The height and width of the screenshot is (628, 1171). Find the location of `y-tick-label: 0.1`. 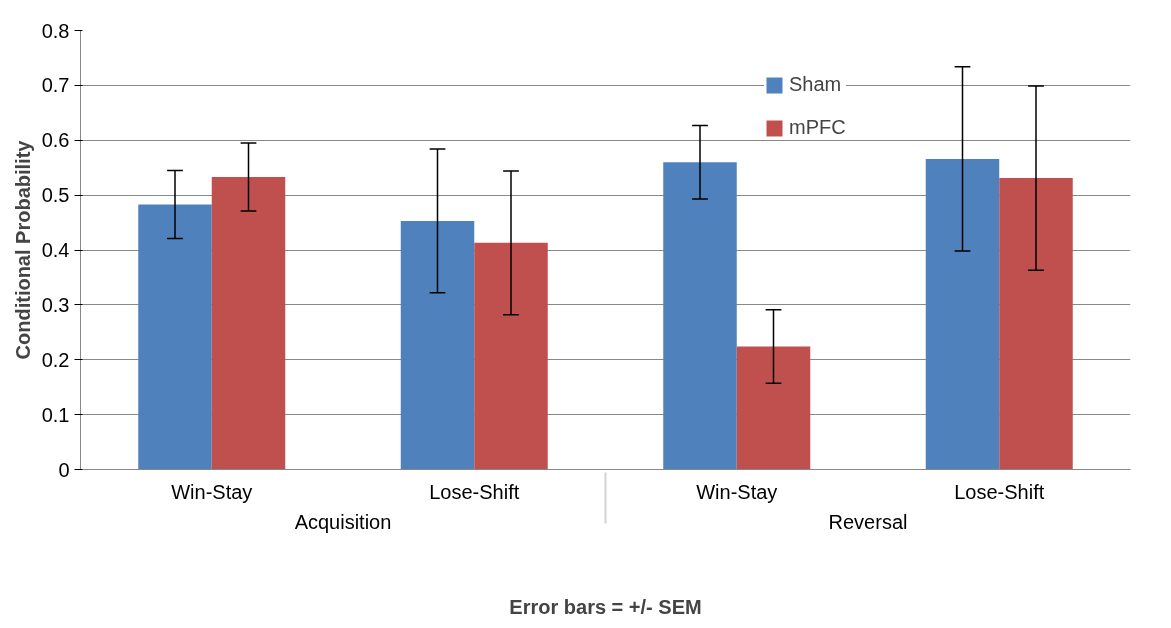

y-tick-label: 0.1 is located at coordinates (55, 414).